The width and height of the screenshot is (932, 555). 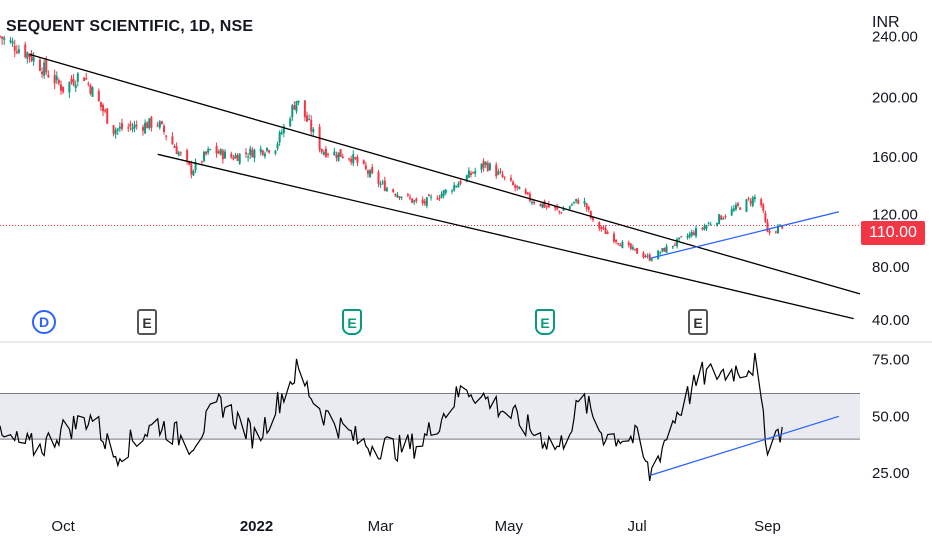 I want to click on last-price-tag: 110.00, so click(x=893, y=233).